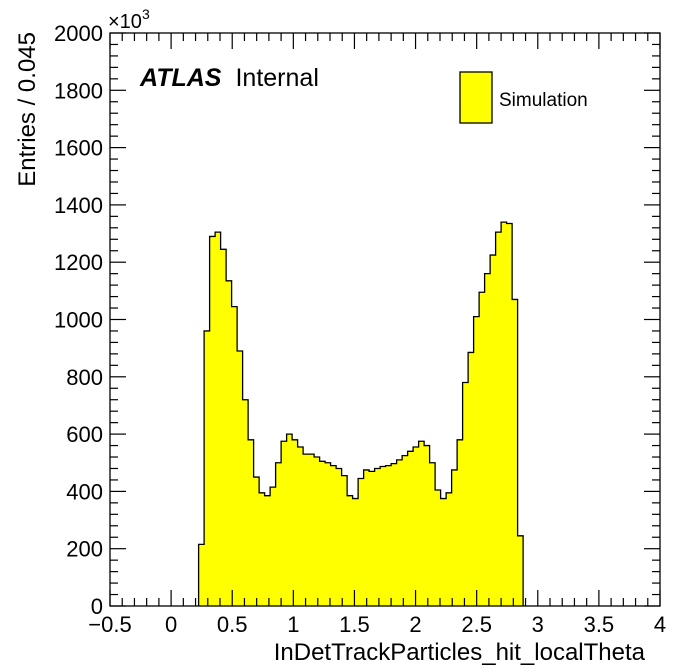 This screenshot has height=672, width=696. What do you see at coordinates (109, 624) in the screenshot?
I see `x-tick-label: −0.5` at bounding box center [109, 624].